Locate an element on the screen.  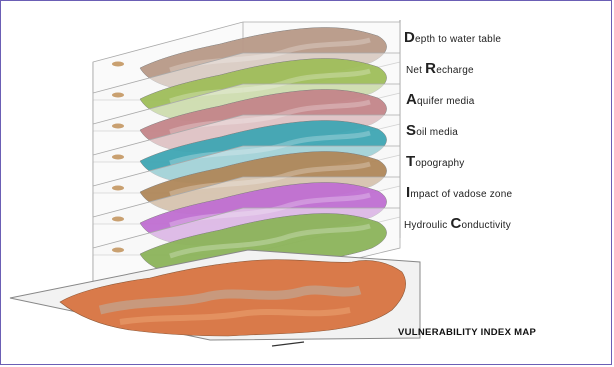
layer-label: Aquifer media is located at coordinates (440, 99).